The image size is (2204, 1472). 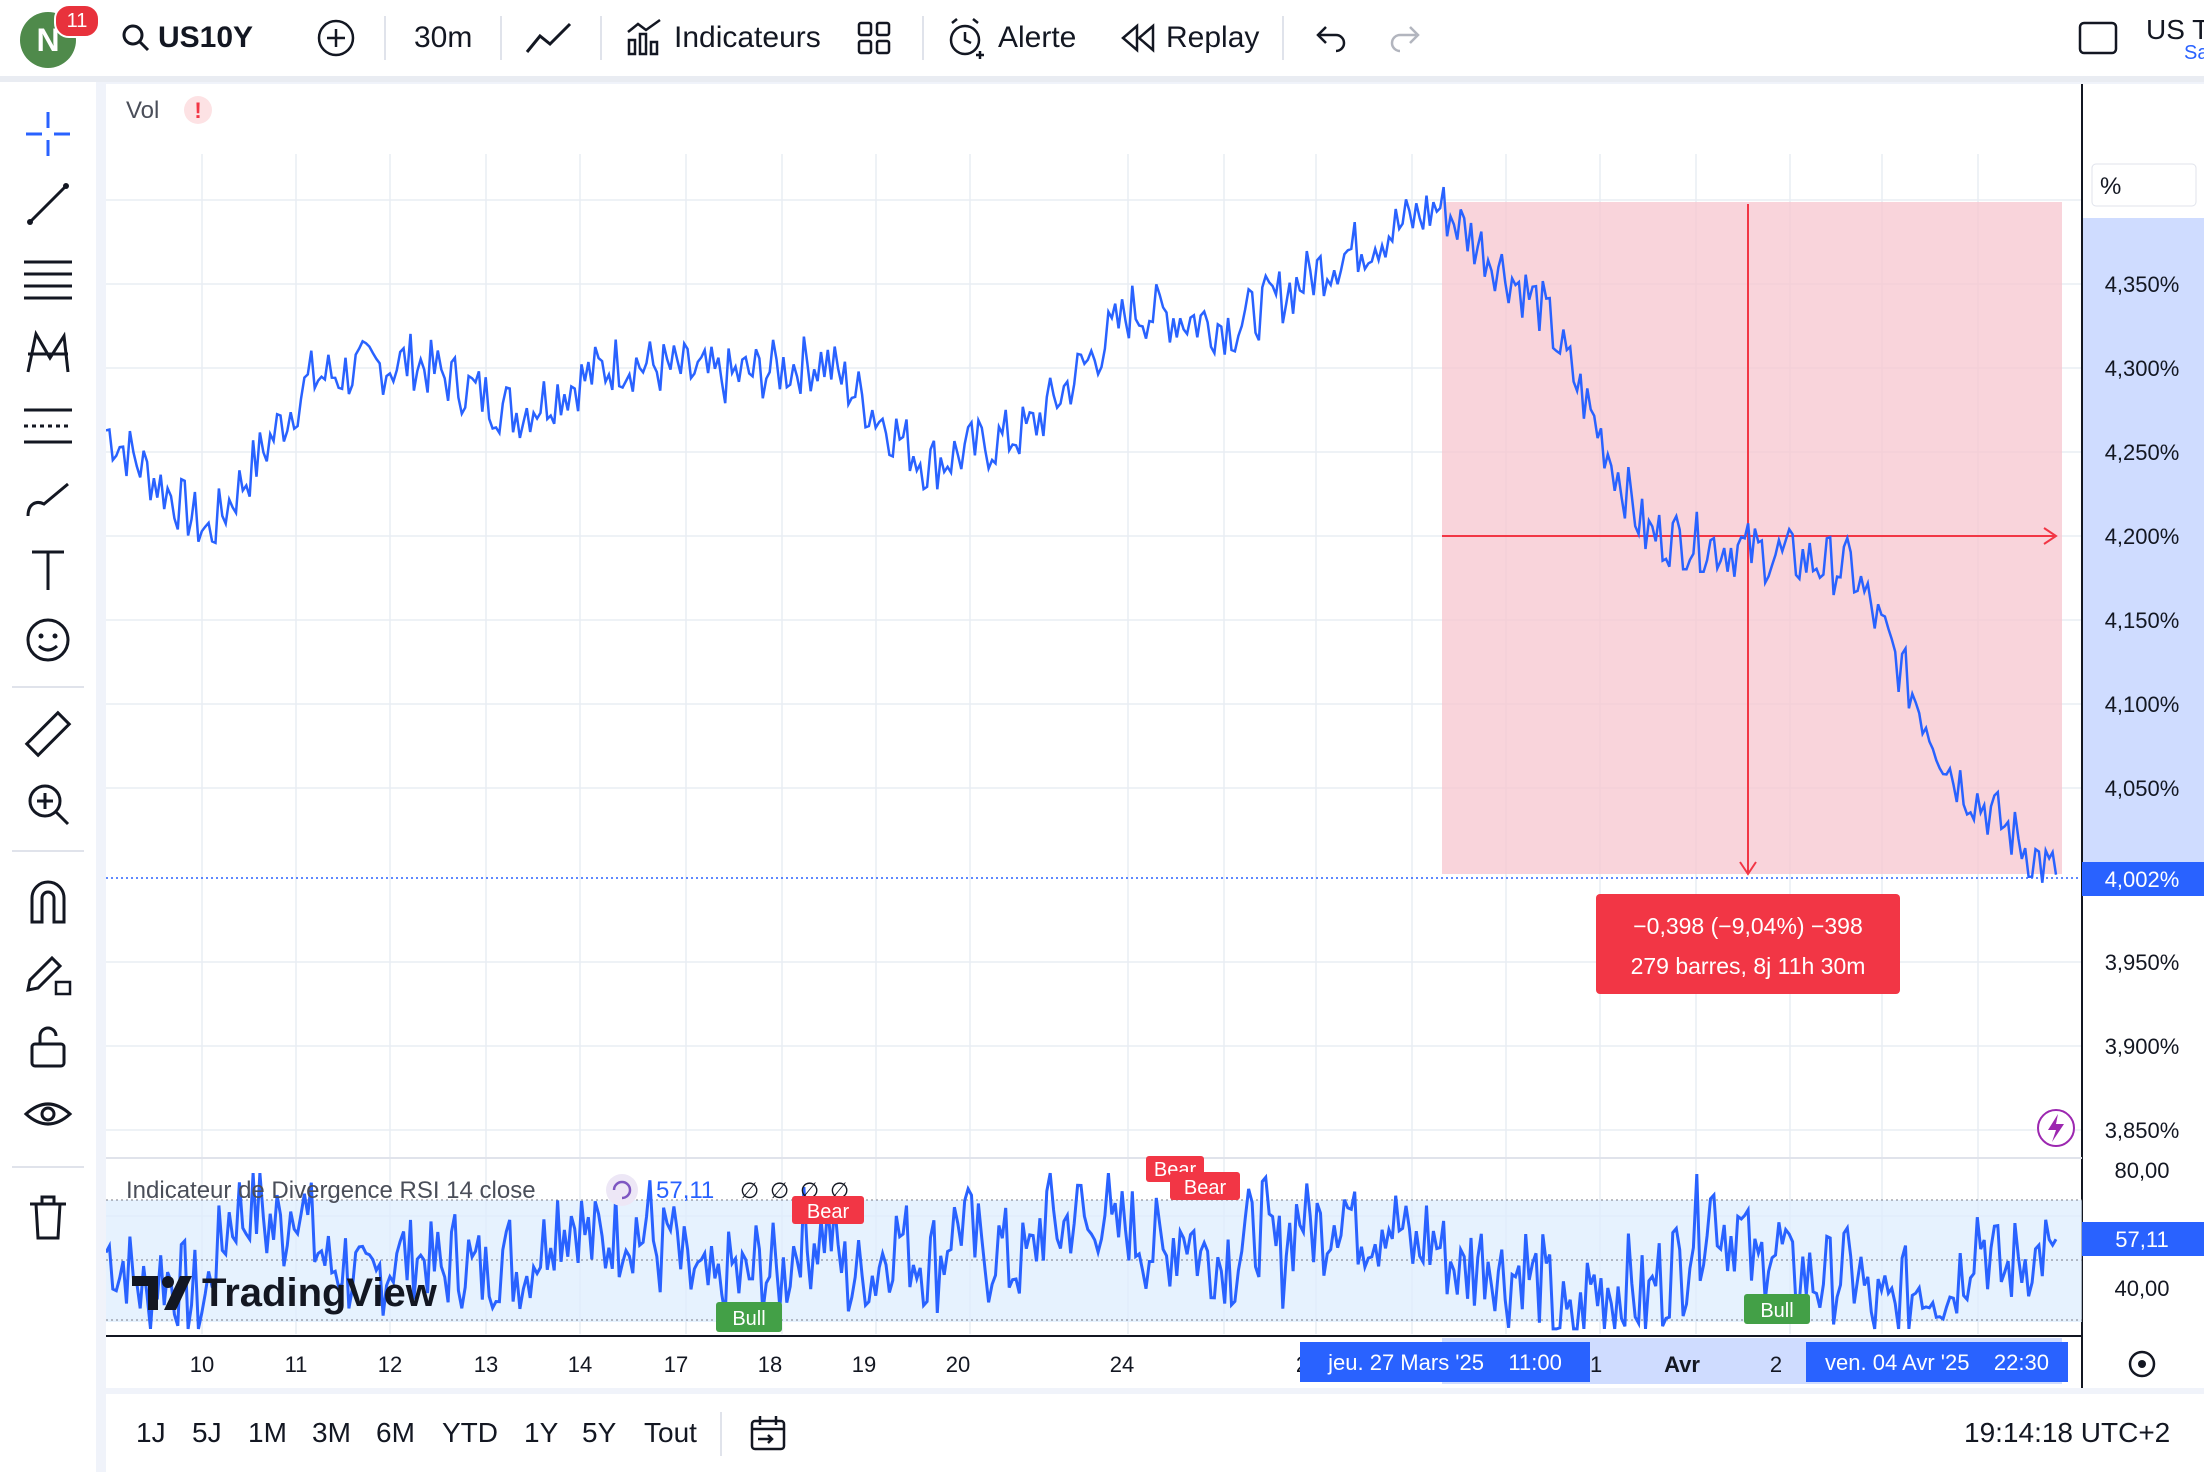 What do you see at coordinates (48, 640) in the screenshot?
I see `emoji-tool` at bounding box center [48, 640].